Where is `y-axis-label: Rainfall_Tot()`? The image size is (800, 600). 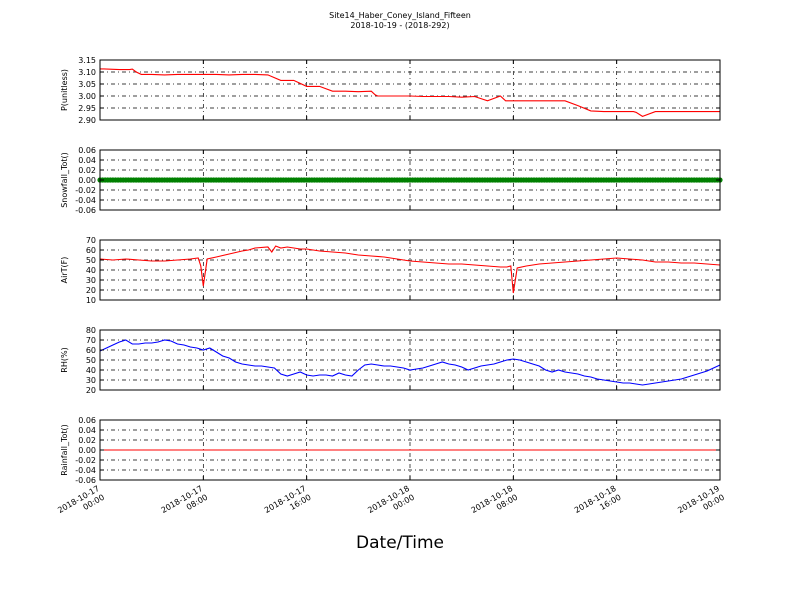 y-axis-label: Rainfall_Tot() is located at coordinates (64, 450).